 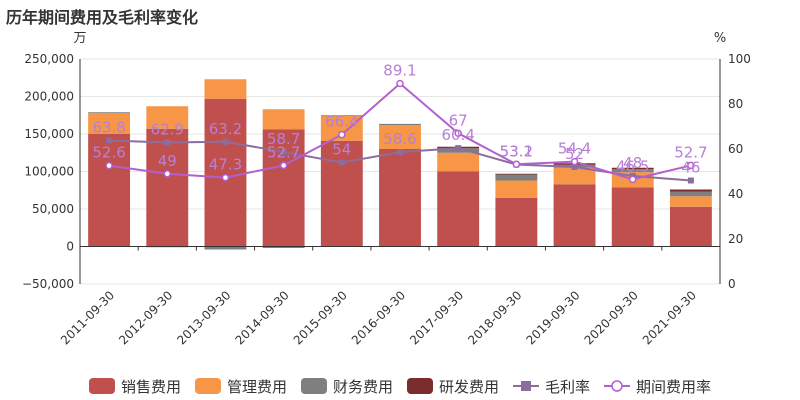 What do you see at coordinates (262, 317) in the screenshot?
I see `x-tick-label: 2014-09-30` at bounding box center [262, 317].